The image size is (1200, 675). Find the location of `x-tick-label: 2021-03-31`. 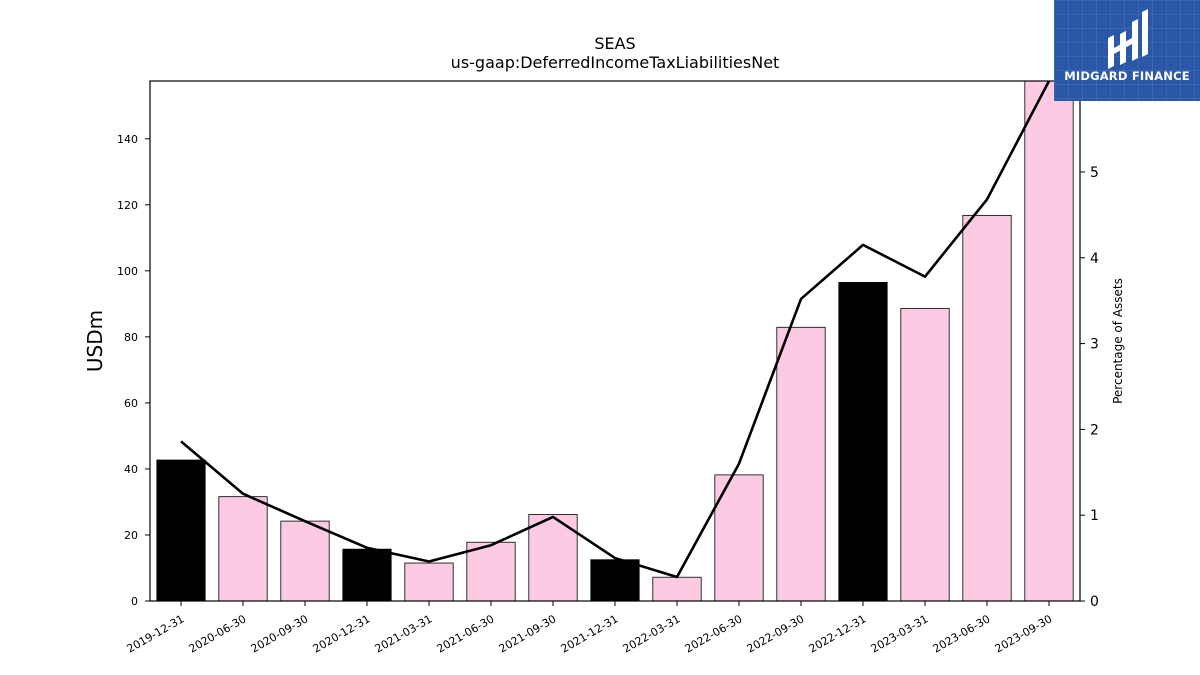

x-tick-label: 2021-03-31 is located at coordinates (404, 633).